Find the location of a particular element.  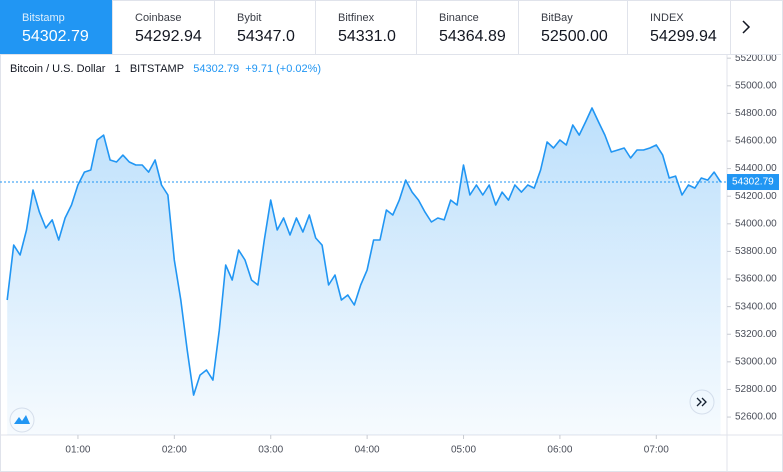

y-tick-label: 54600.00 is located at coordinates (756, 141).